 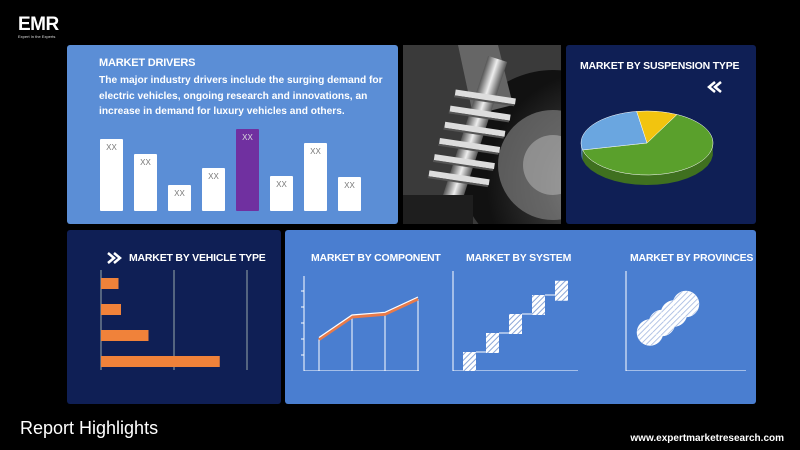 I want to click on vehicle-type-title: MARKET BY VEHICLE TYPE, so click(x=197, y=258).